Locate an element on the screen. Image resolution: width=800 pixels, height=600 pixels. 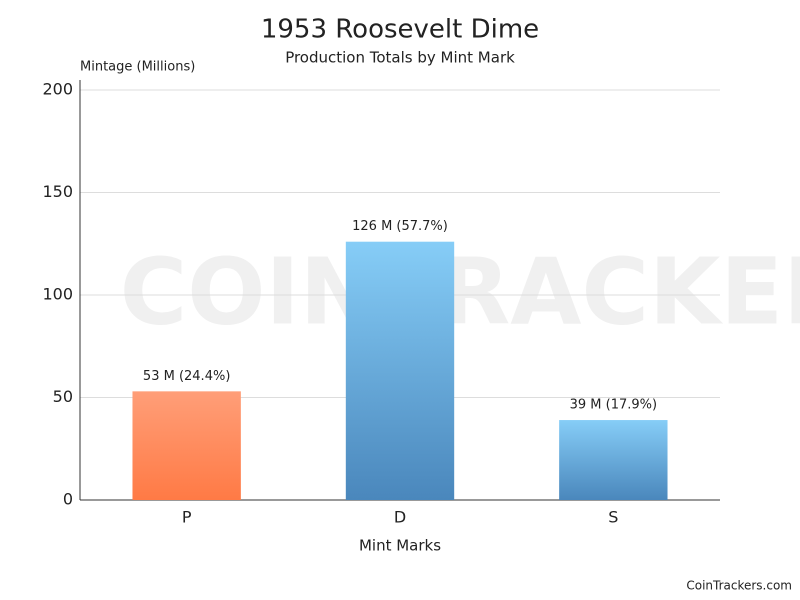
x-tick-label: S is located at coordinates (613, 517).